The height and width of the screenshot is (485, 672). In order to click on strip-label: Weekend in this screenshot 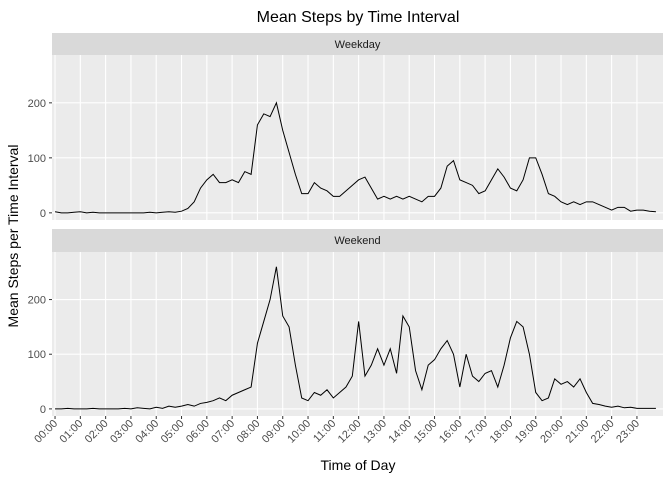, I will do `click(357, 241)`.